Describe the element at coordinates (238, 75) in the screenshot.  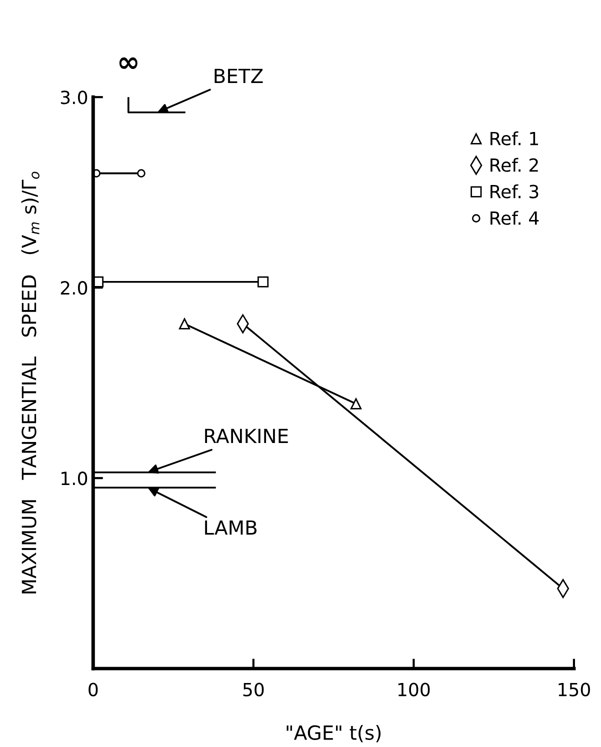
I see `annotation: BETZ` at that location.